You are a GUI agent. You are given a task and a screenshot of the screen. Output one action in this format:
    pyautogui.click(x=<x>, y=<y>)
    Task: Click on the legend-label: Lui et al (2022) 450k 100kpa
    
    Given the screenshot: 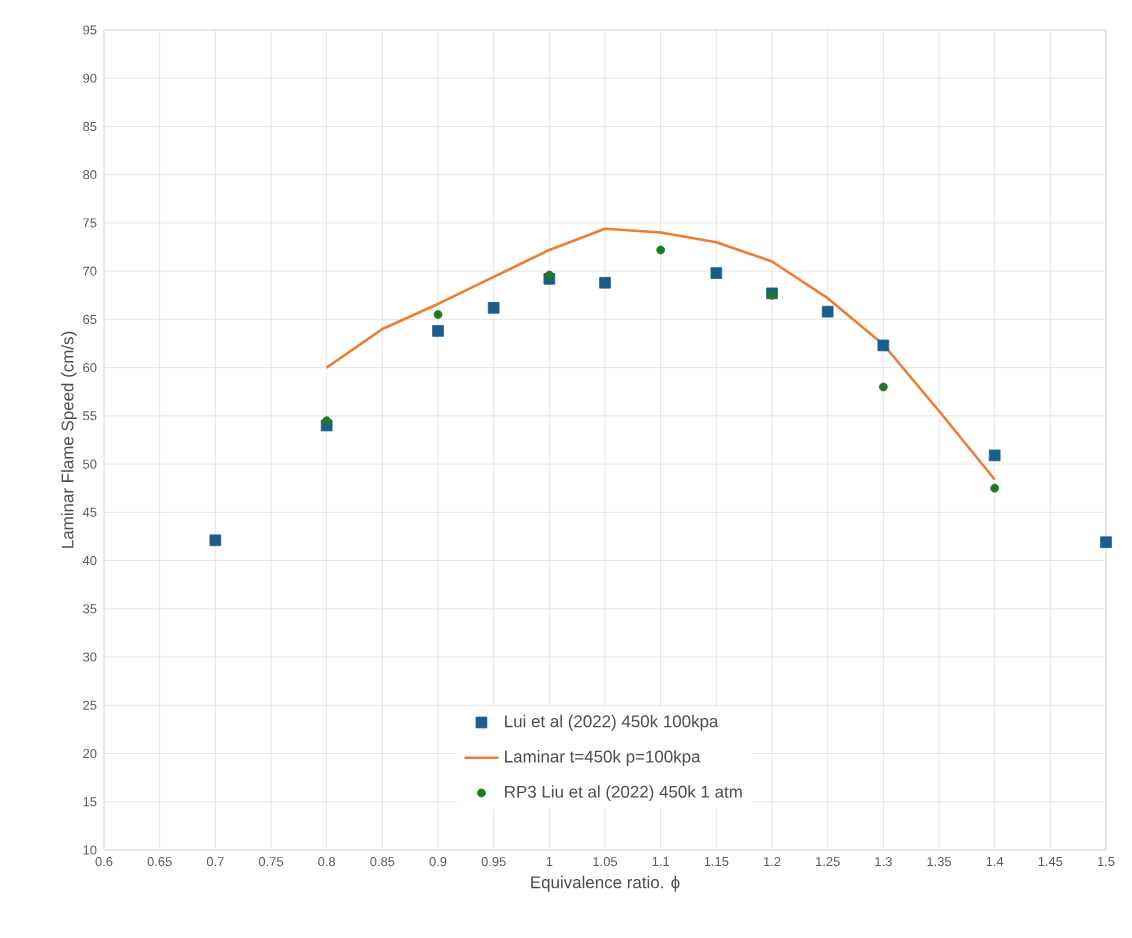 What is the action you would take?
    pyautogui.click(x=612, y=722)
    